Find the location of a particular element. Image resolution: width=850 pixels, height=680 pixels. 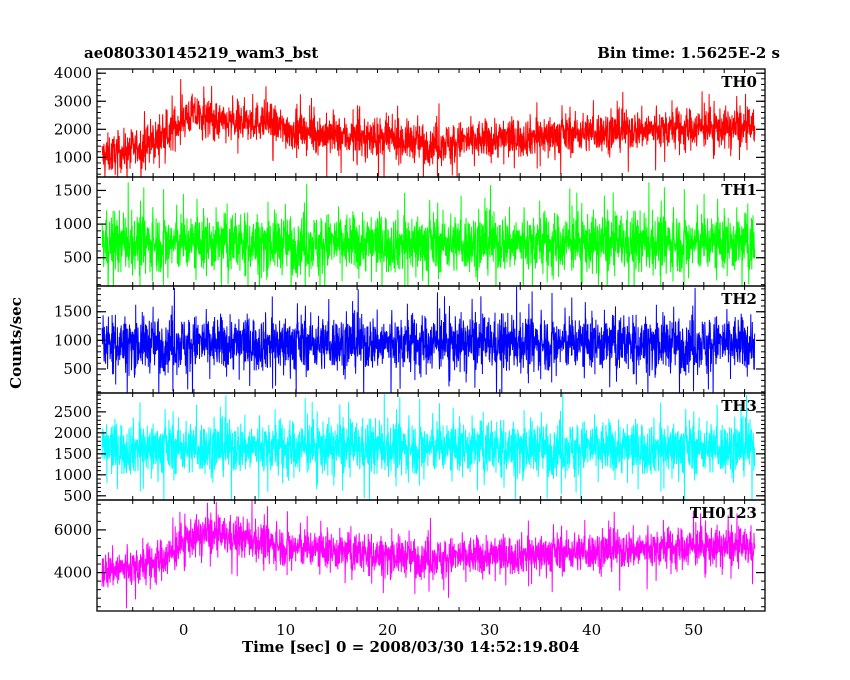

series-line-th0 is located at coordinates (428, 127).